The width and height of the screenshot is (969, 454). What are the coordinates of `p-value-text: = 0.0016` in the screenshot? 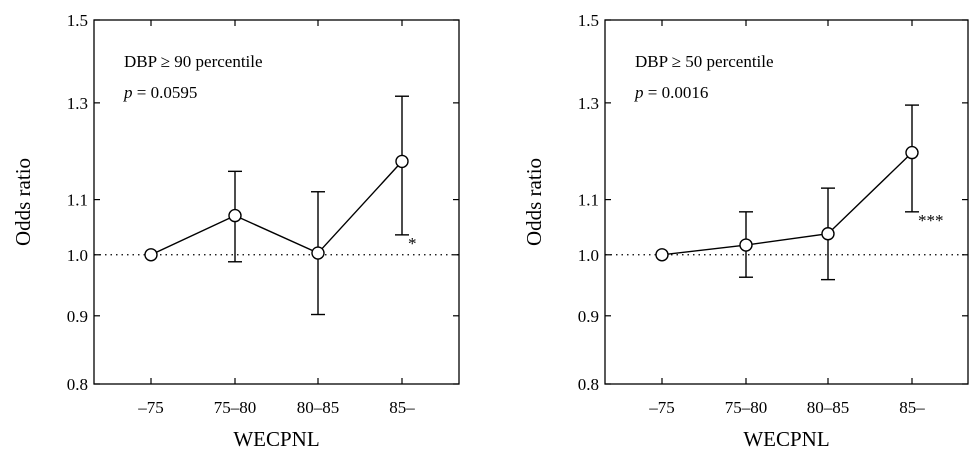 It's located at (676, 92).